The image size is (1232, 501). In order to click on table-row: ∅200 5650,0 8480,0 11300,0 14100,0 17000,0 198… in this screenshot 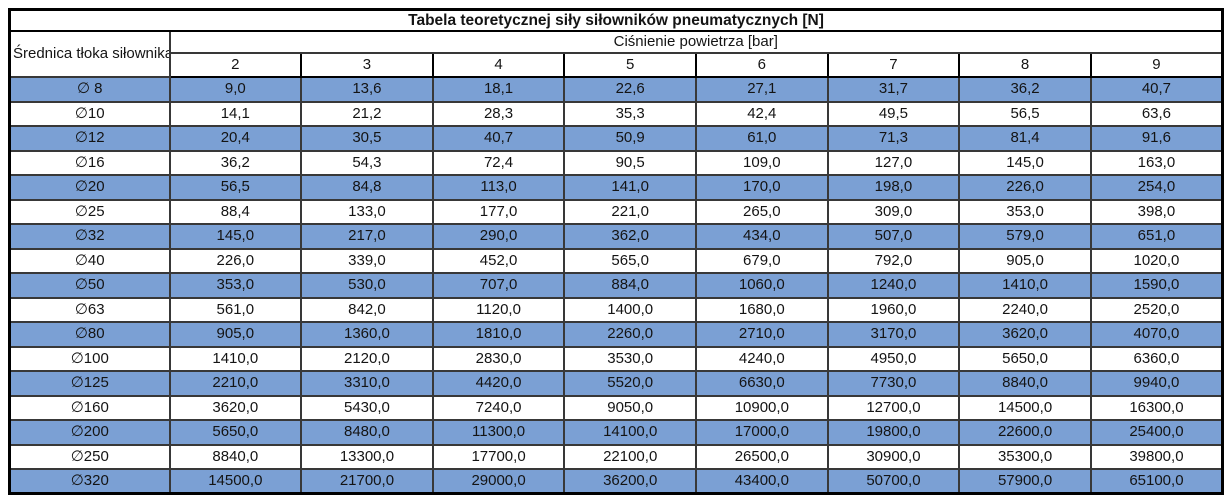, I will do `click(616, 432)`.